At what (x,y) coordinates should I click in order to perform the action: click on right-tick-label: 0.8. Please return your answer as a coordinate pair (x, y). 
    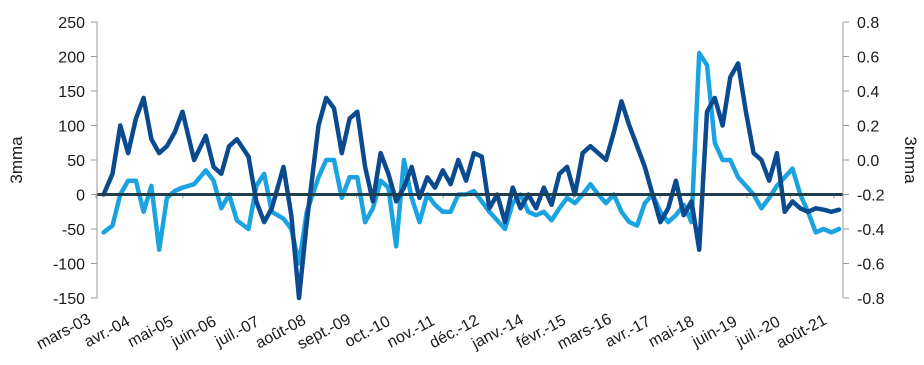
    Looking at the image, I should click on (868, 23).